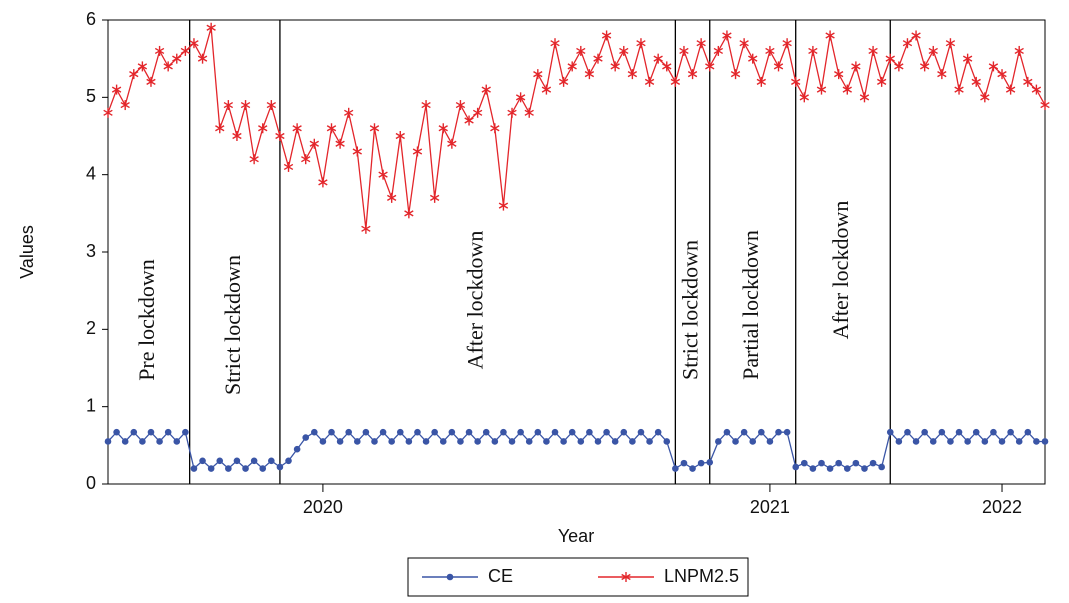 This screenshot has height=603, width=1069. Describe the element at coordinates (323, 507) in the screenshot. I see `x-tick-label: 2020` at that location.